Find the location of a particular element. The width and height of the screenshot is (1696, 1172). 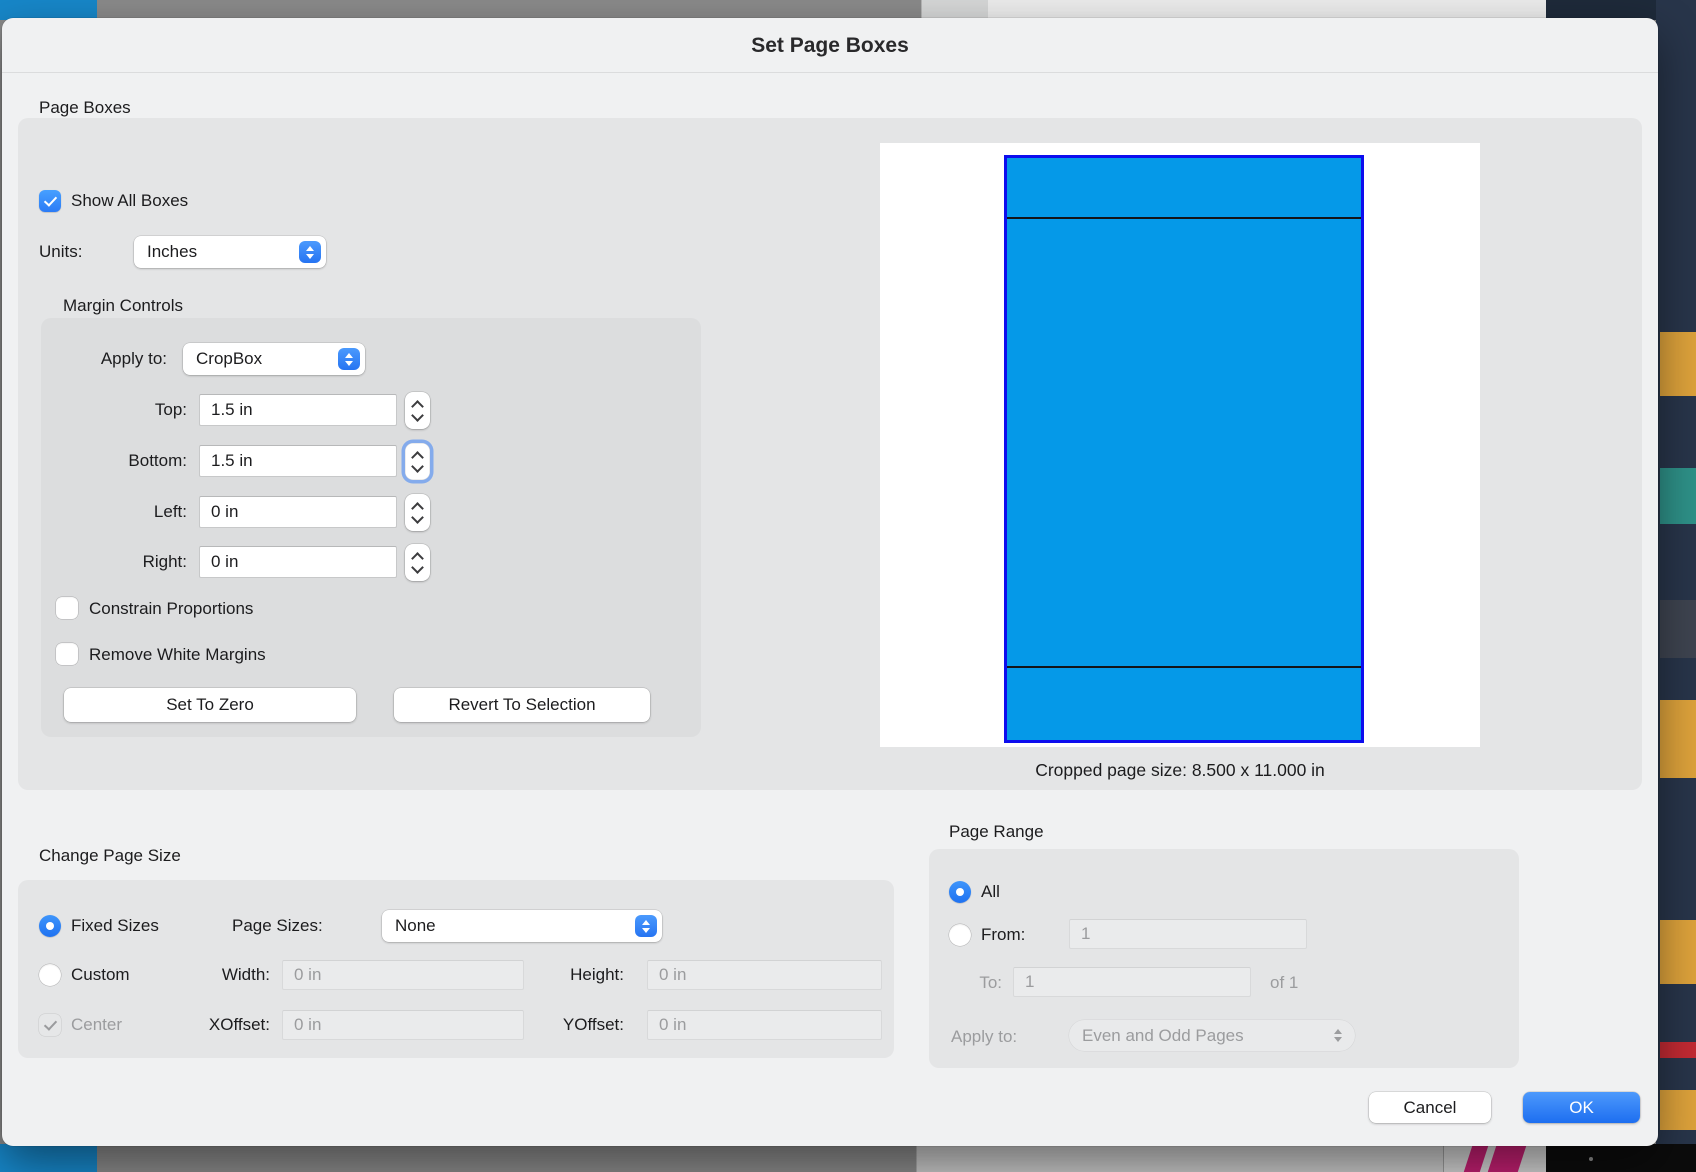

bottom-margin-stepper is located at coordinates (417, 461).